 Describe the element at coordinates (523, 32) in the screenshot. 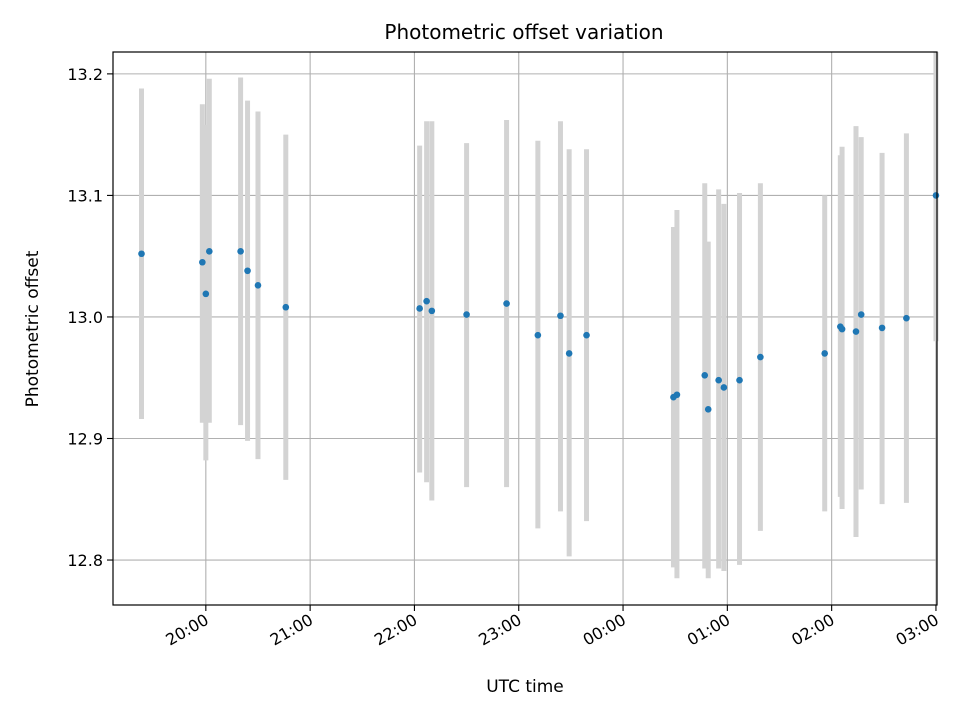

I see `chart-title: Photometric offset variation` at that location.